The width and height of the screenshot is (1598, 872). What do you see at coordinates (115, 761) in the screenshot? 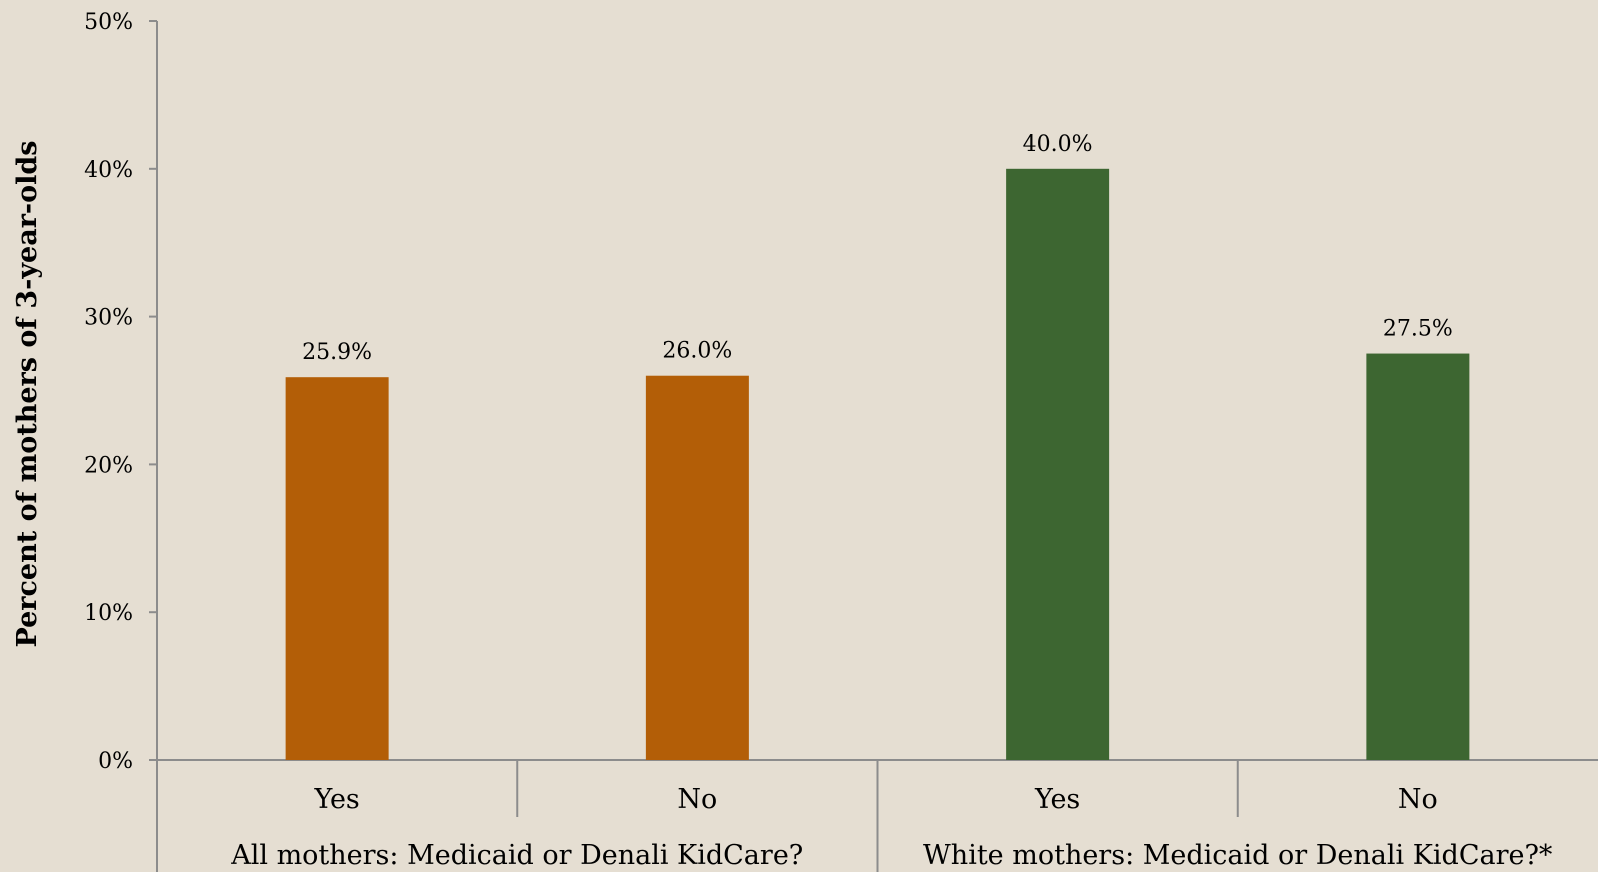
I see `y-tick-label: 0%` at bounding box center [115, 761].